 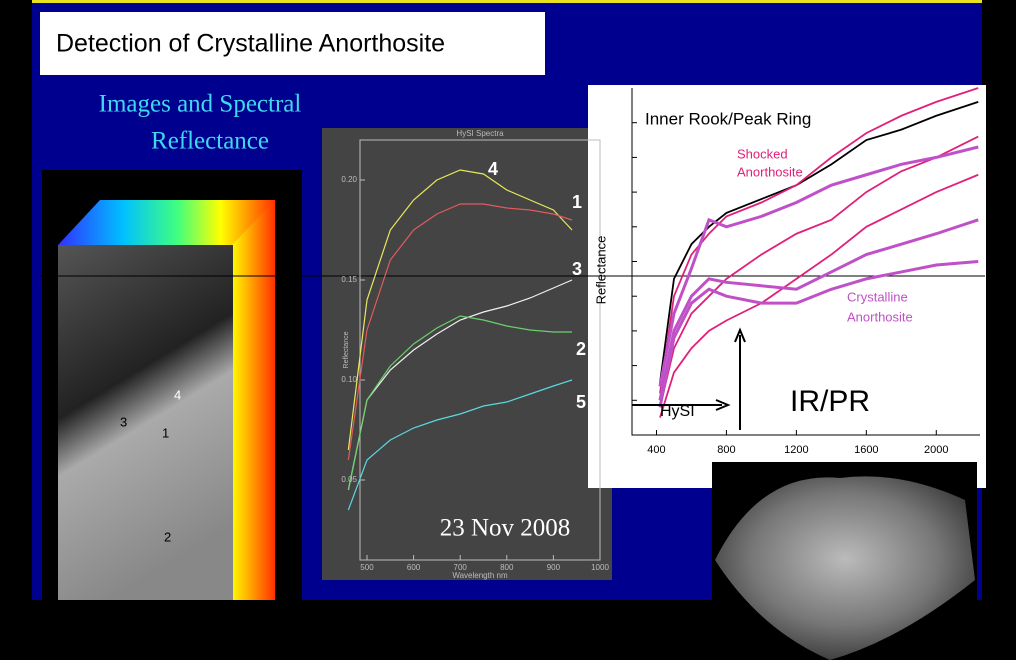 What do you see at coordinates (600, 270) in the screenshot?
I see `irpr-y-label: Reflectance` at bounding box center [600, 270].